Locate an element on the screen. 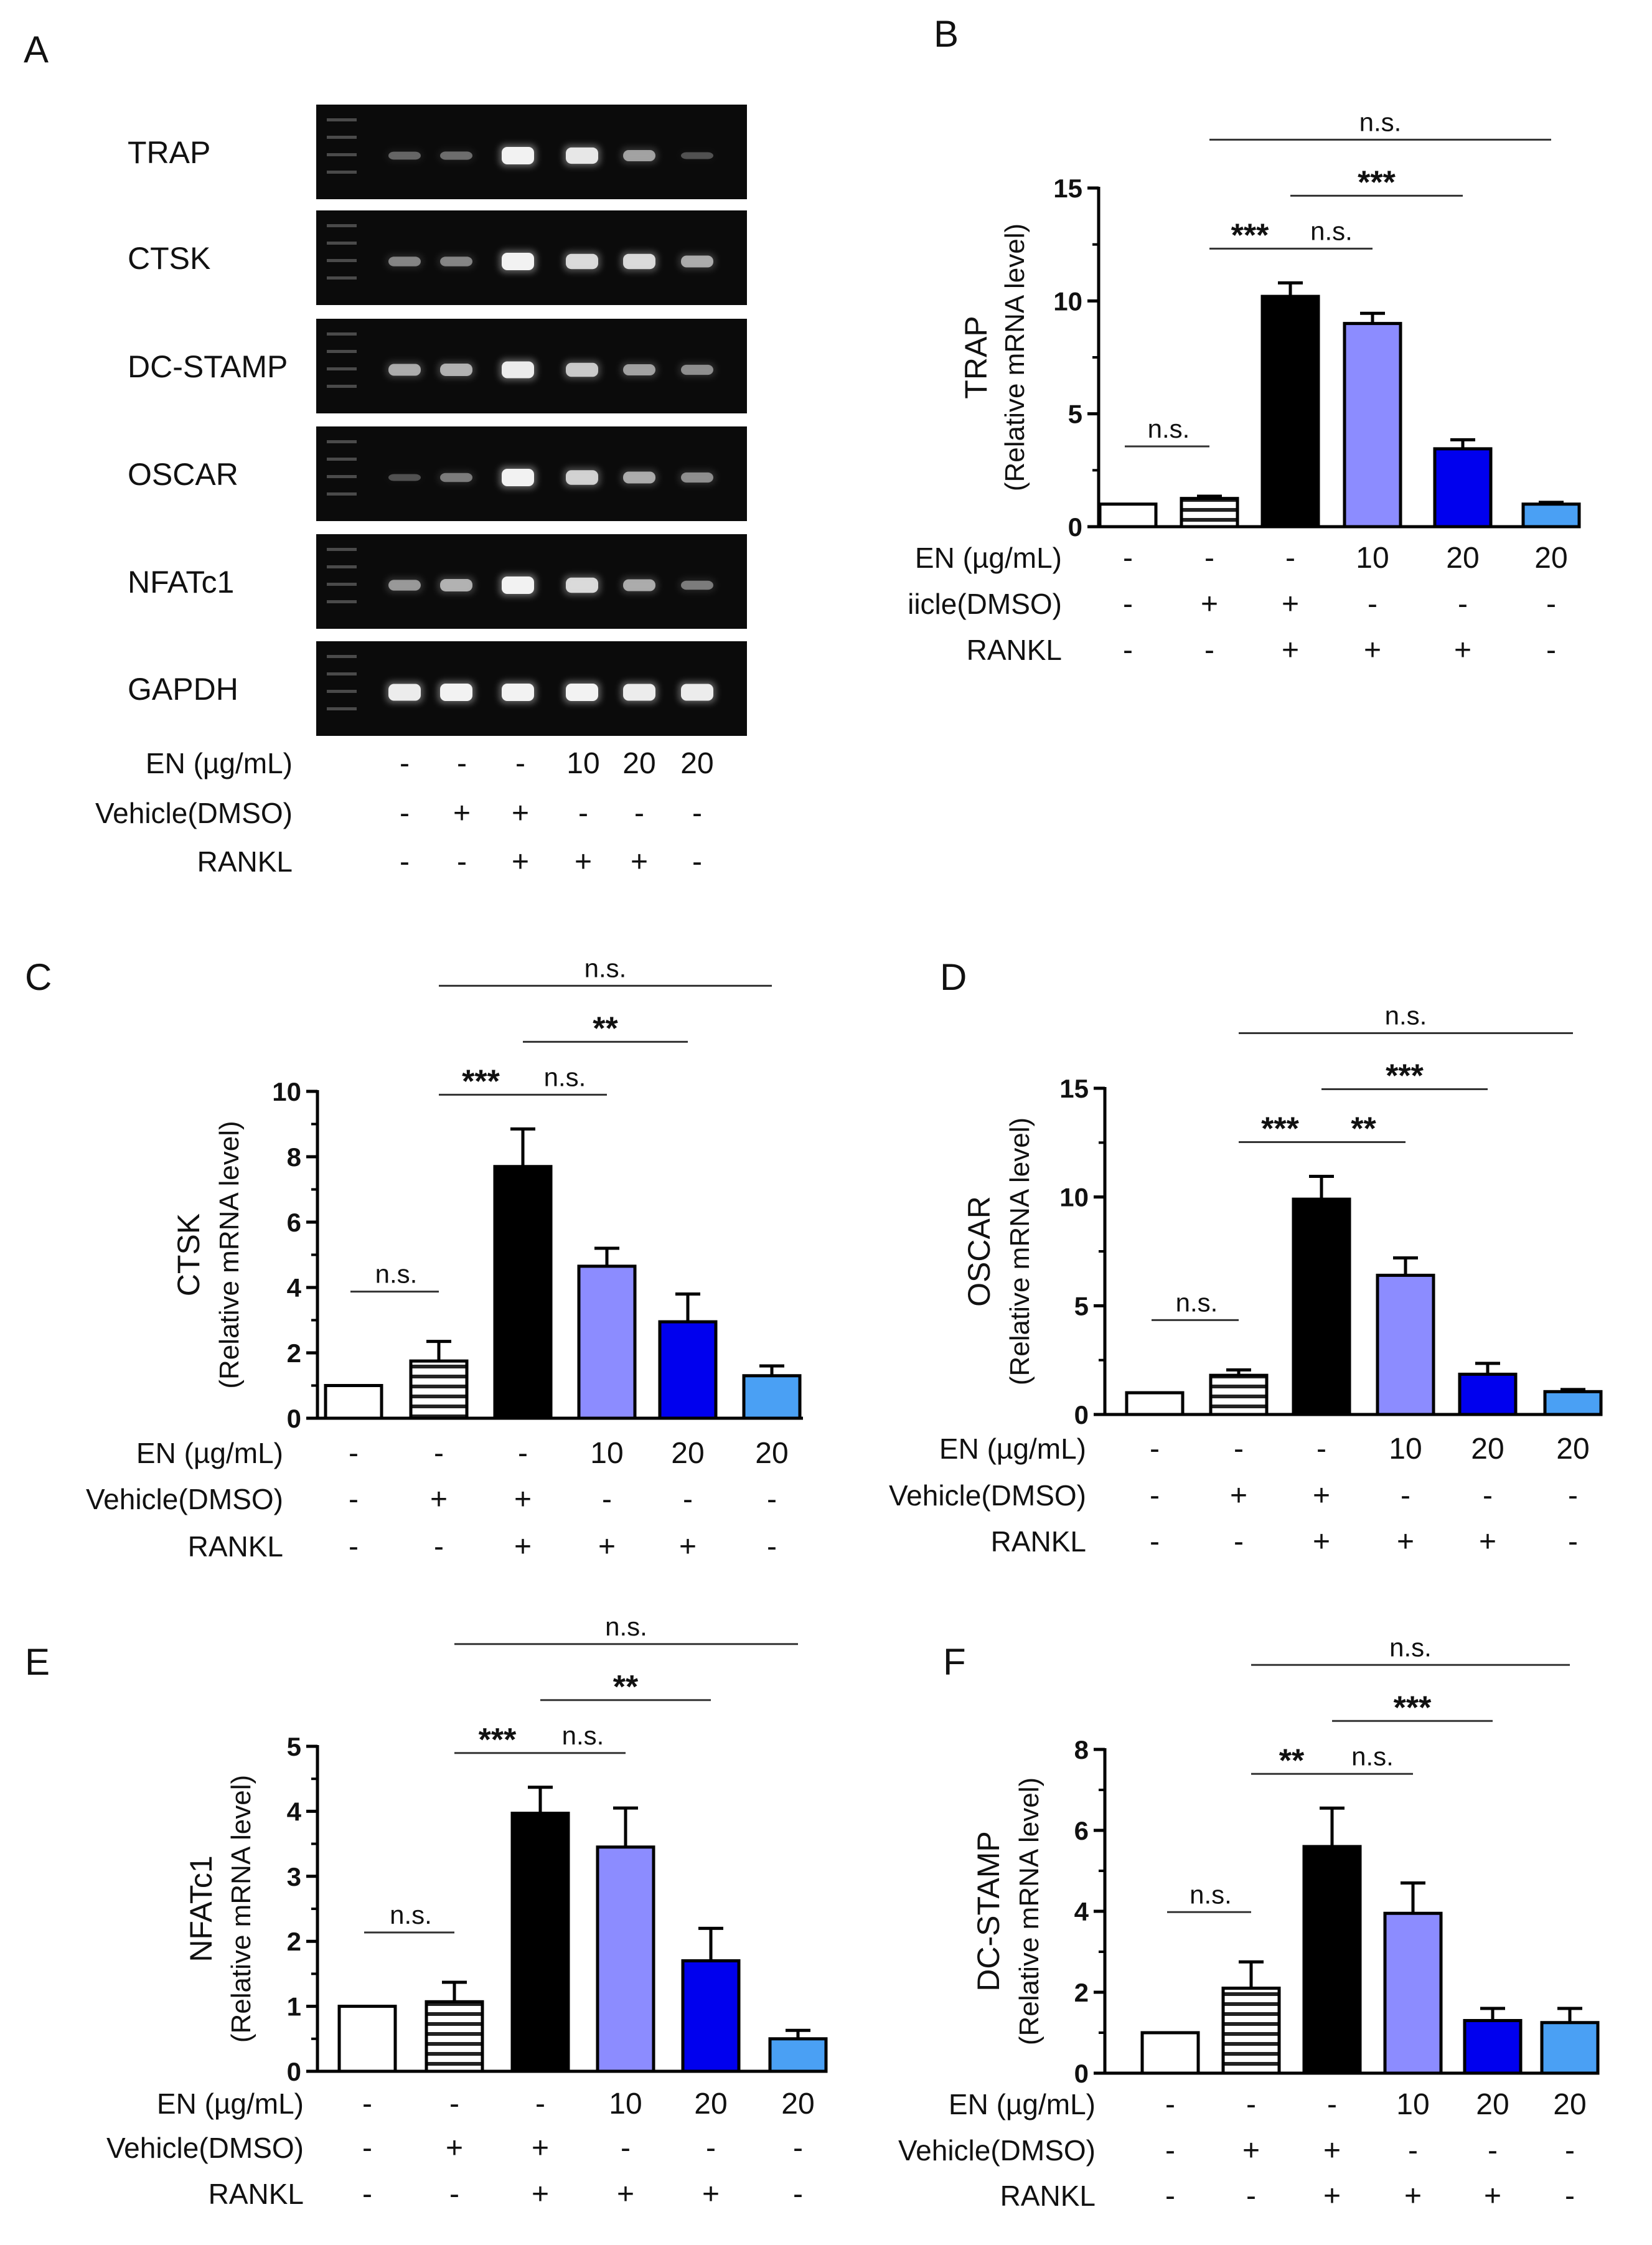 The height and width of the screenshot is (2245, 1652). chart-b-y-tick-label: 0 is located at coordinates (1075, 527).